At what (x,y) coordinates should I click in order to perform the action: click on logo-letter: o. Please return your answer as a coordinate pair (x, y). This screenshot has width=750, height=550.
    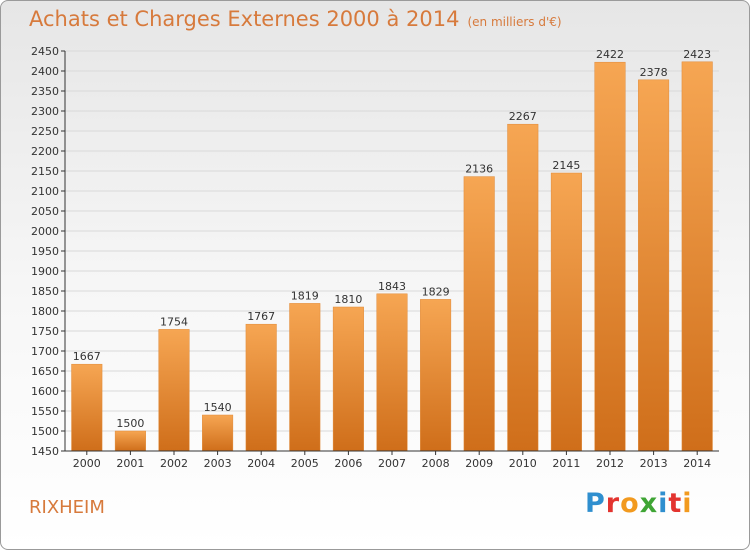
    Looking at the image, I should click on (630, 503).